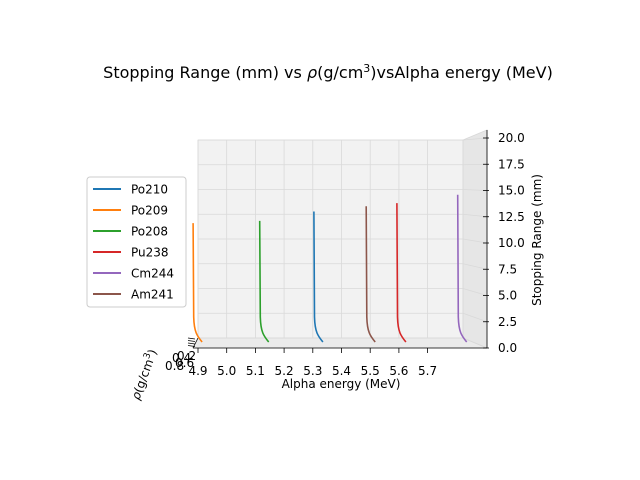 Image resolution: width=640 pixels, height=480 pixels. Describe the element at coordinates (174, 366) in the screenshot. I see `y-tick-label: 0.8` at that location.